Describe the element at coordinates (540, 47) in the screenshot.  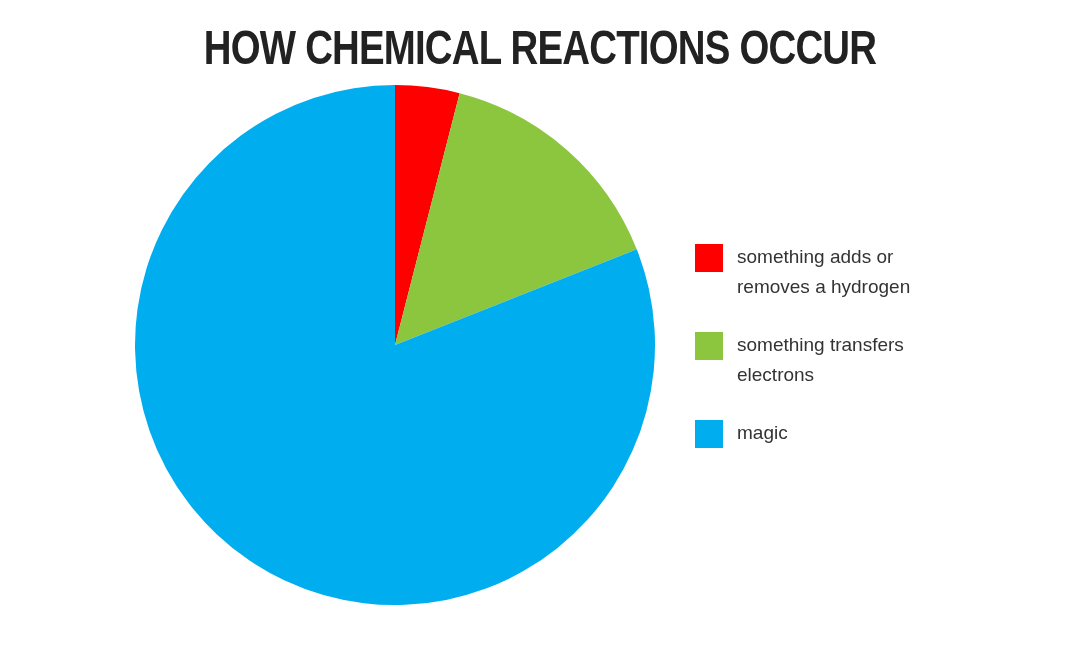
I see `chart-title: HOW CHEMICAL REACTIONS OCCUR` at that location.